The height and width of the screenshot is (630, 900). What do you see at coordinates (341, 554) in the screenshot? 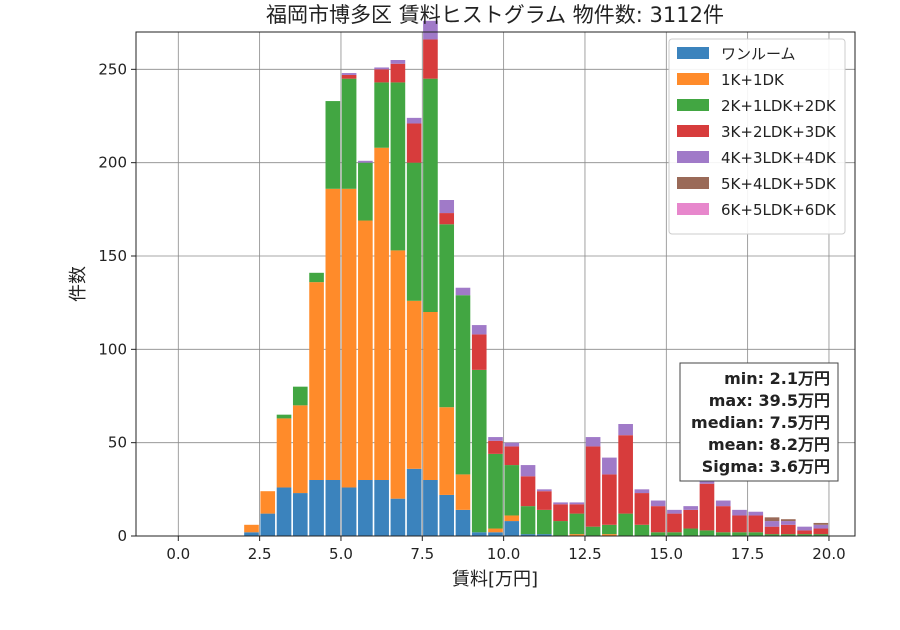
I see `x-tick-label: 5.0` at bounding box center [341, 554].